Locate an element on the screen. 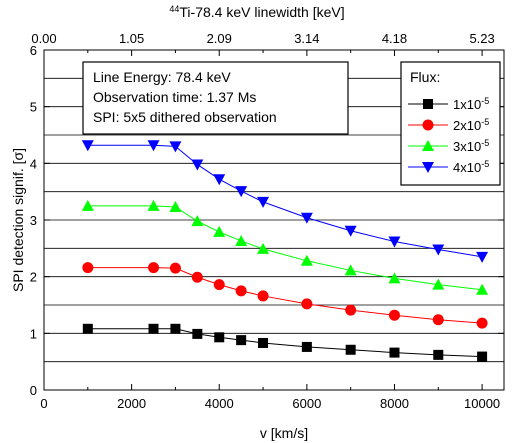 The image size is (518, 443). top-tick-label: 2.09 is located at coordinates (219, 38).